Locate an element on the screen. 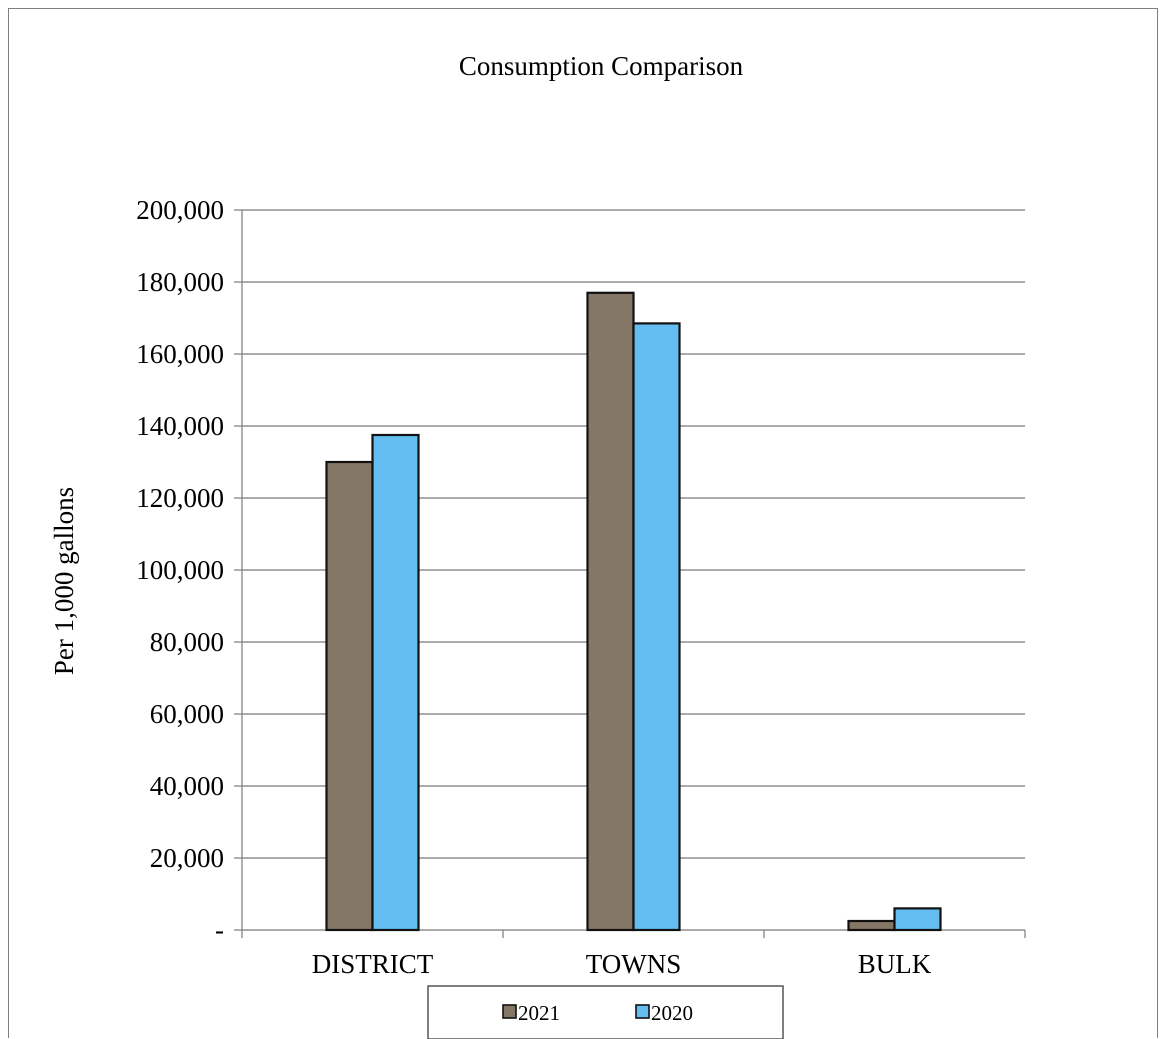 This screenshot has height=1039, width=1165. bar-2020-towns is located at coordinates (656, 627).